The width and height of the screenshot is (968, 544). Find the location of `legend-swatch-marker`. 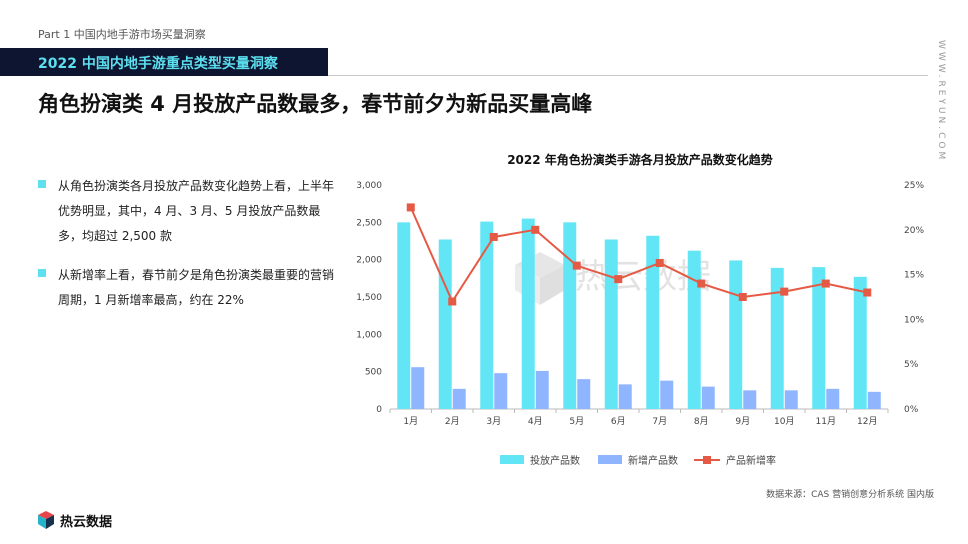

legend-swatch-marker is located at coordinates (707, 460).